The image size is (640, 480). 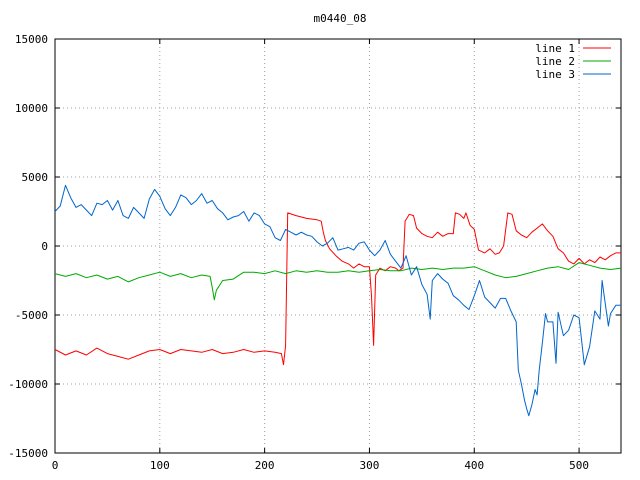 I want to click on y-tick-label: -10000, so click(x=28, y=384).